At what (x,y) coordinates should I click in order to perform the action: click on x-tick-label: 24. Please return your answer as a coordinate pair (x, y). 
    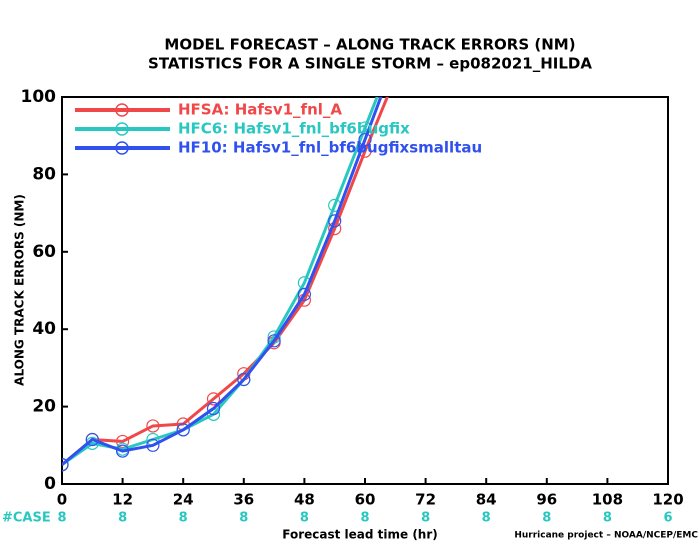
    Looking at the image, I should click on (183, 500).